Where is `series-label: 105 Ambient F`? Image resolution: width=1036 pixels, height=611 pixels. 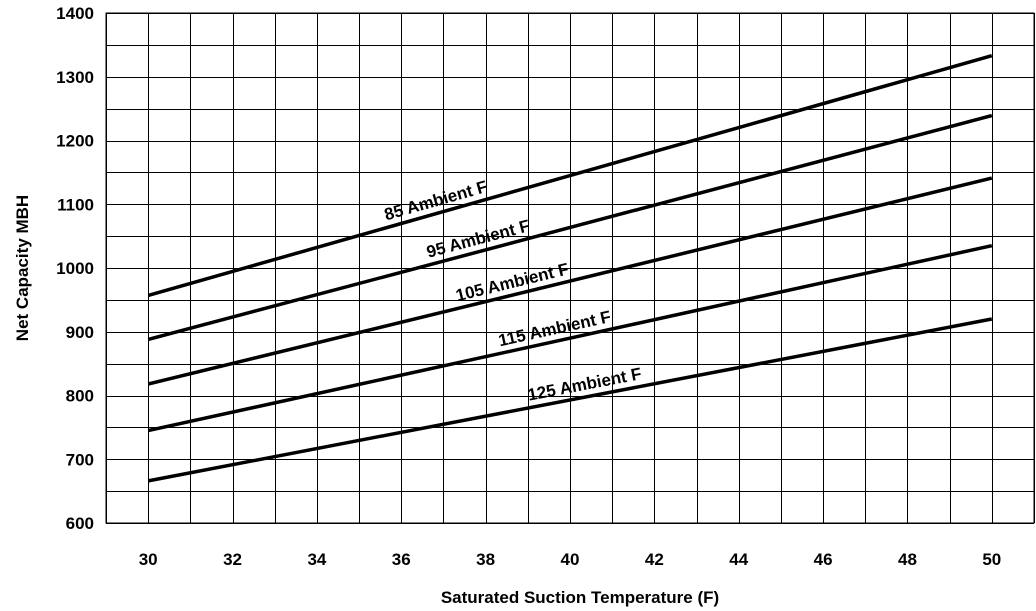 series-label: 105 Ambient F is located at coordinates (512, 282).